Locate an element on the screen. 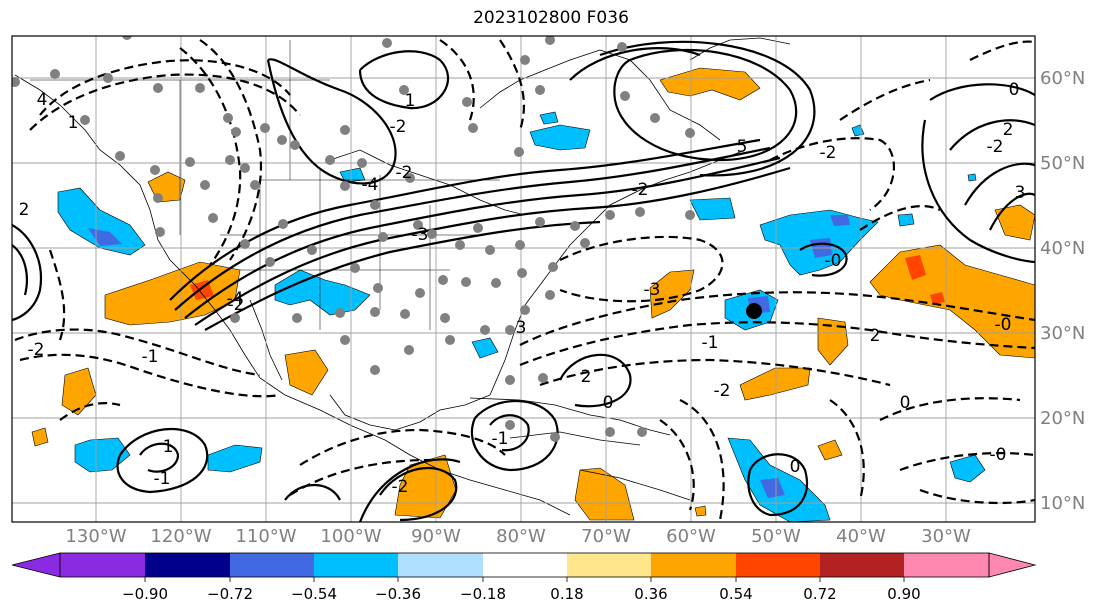 Image resolution: width=1102 pixels, height=613 pixels. latitude-labels: 60°N 50°N 40°N 30°N 20°N 10°N is located at coordinates (1062, 291).